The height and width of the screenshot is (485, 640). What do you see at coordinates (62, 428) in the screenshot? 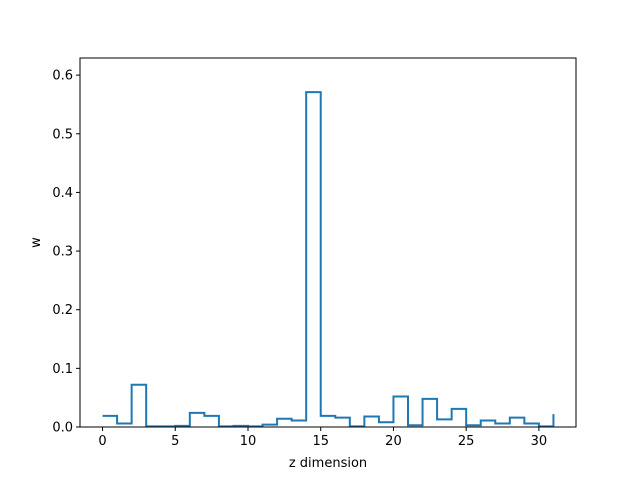
I see `y-tick-label: 0.0` at bounding box center [62, 428].